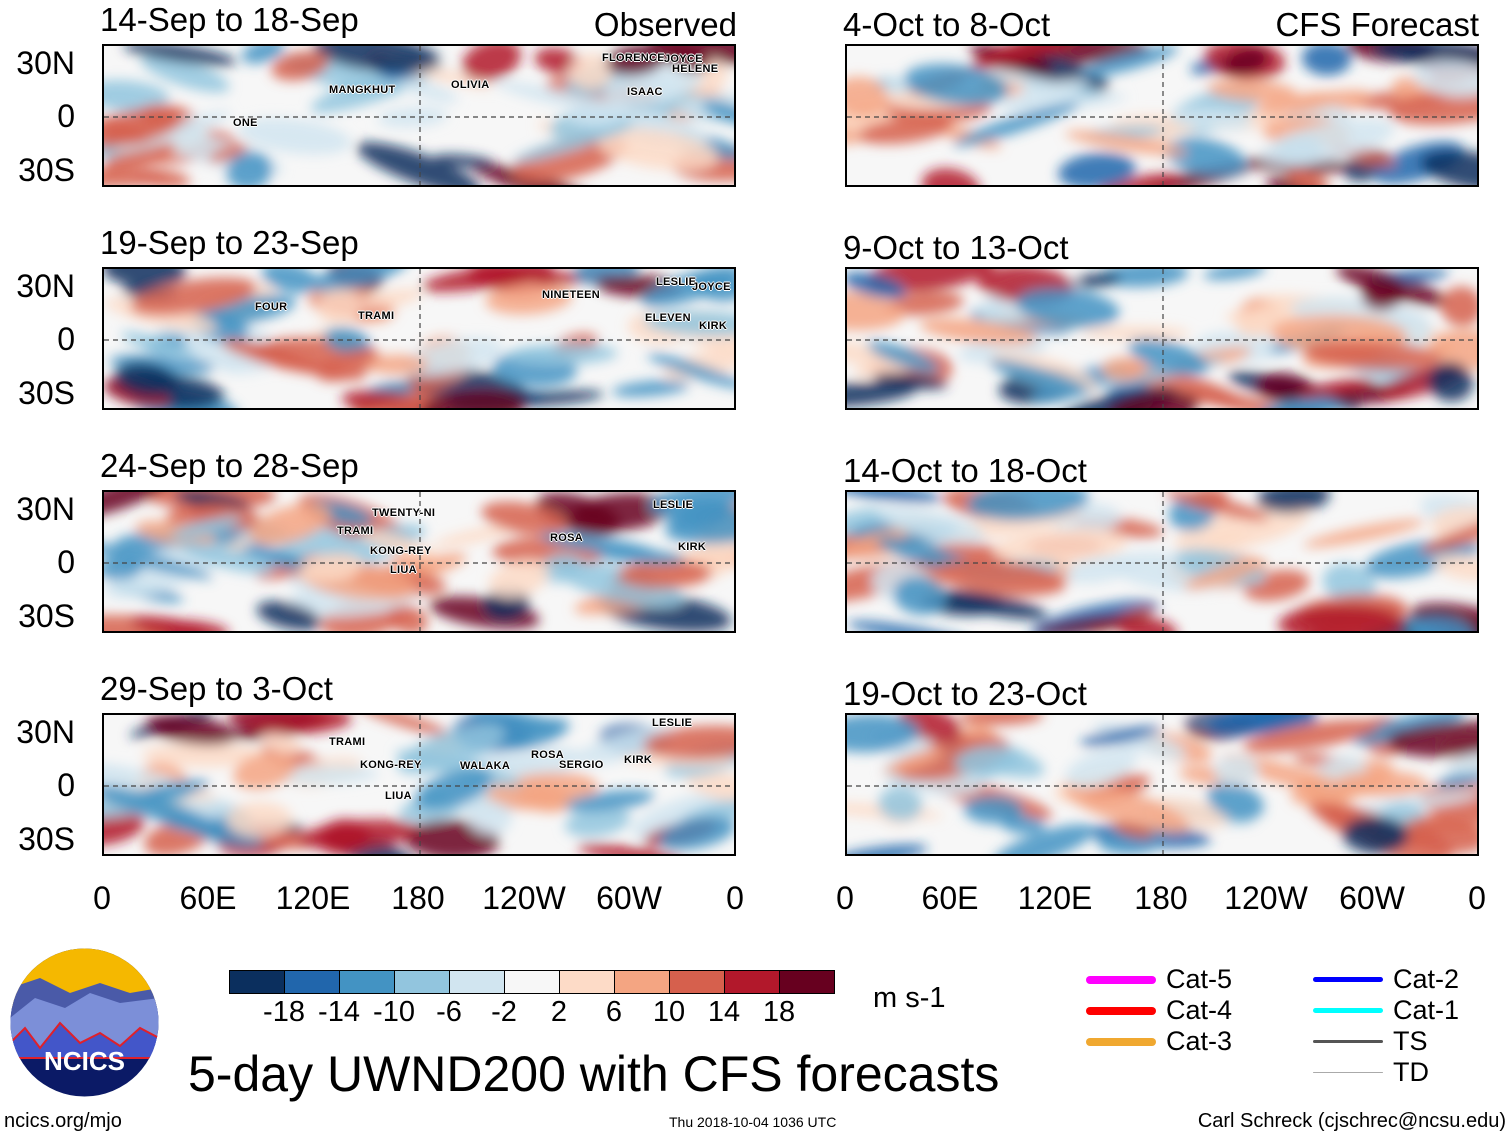  I want to click on storm-label: TWENTY-NI, so click(404, 513).